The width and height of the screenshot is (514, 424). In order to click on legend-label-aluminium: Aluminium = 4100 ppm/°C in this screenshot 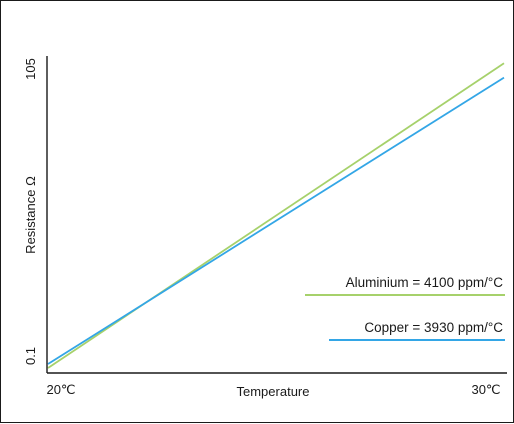, I will do `click(425, 282)`.